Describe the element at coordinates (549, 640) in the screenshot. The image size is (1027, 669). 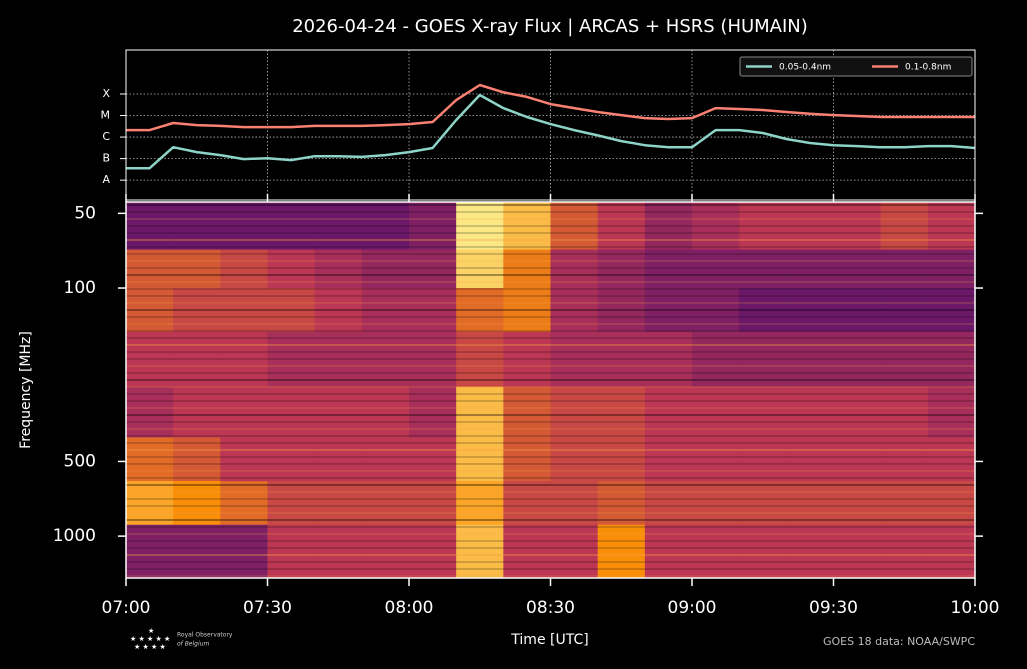
I see `x-axis-label: Time [UTC]` at that location.